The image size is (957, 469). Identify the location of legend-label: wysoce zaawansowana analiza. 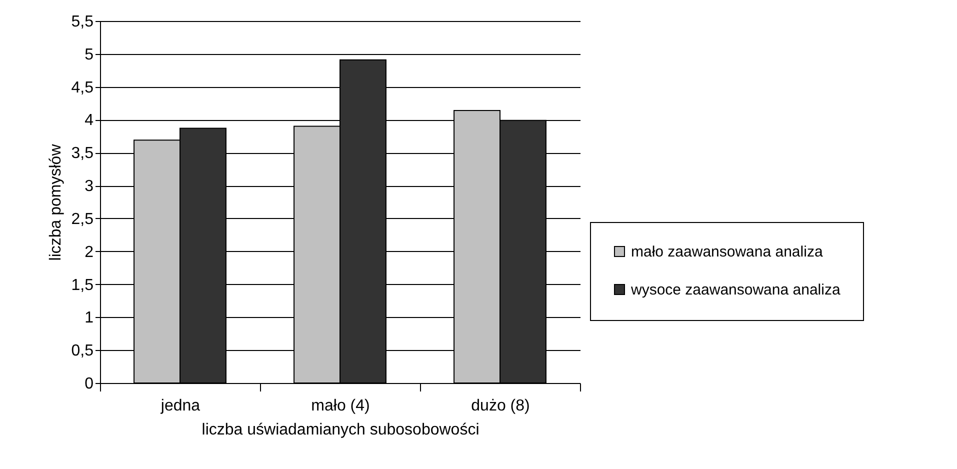
(735, 290).